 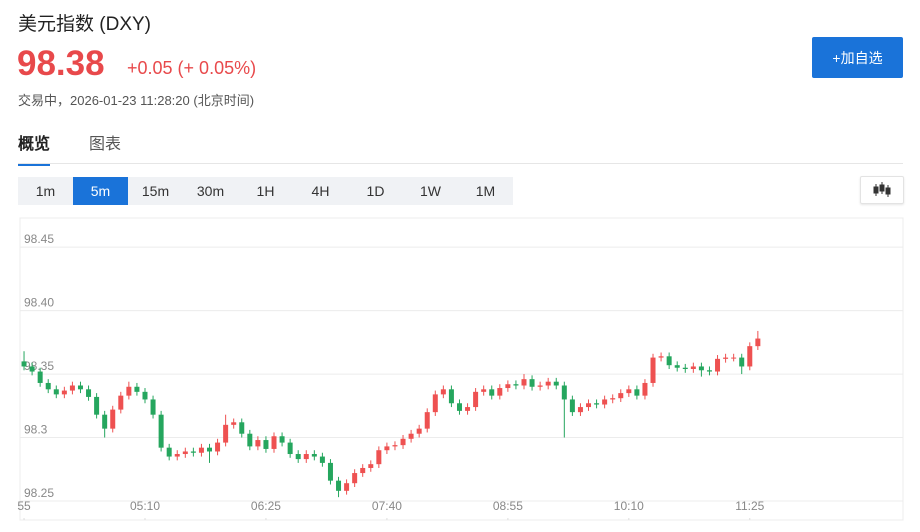 I want to click on interval-button: 1H, so click(x=265, y=191).